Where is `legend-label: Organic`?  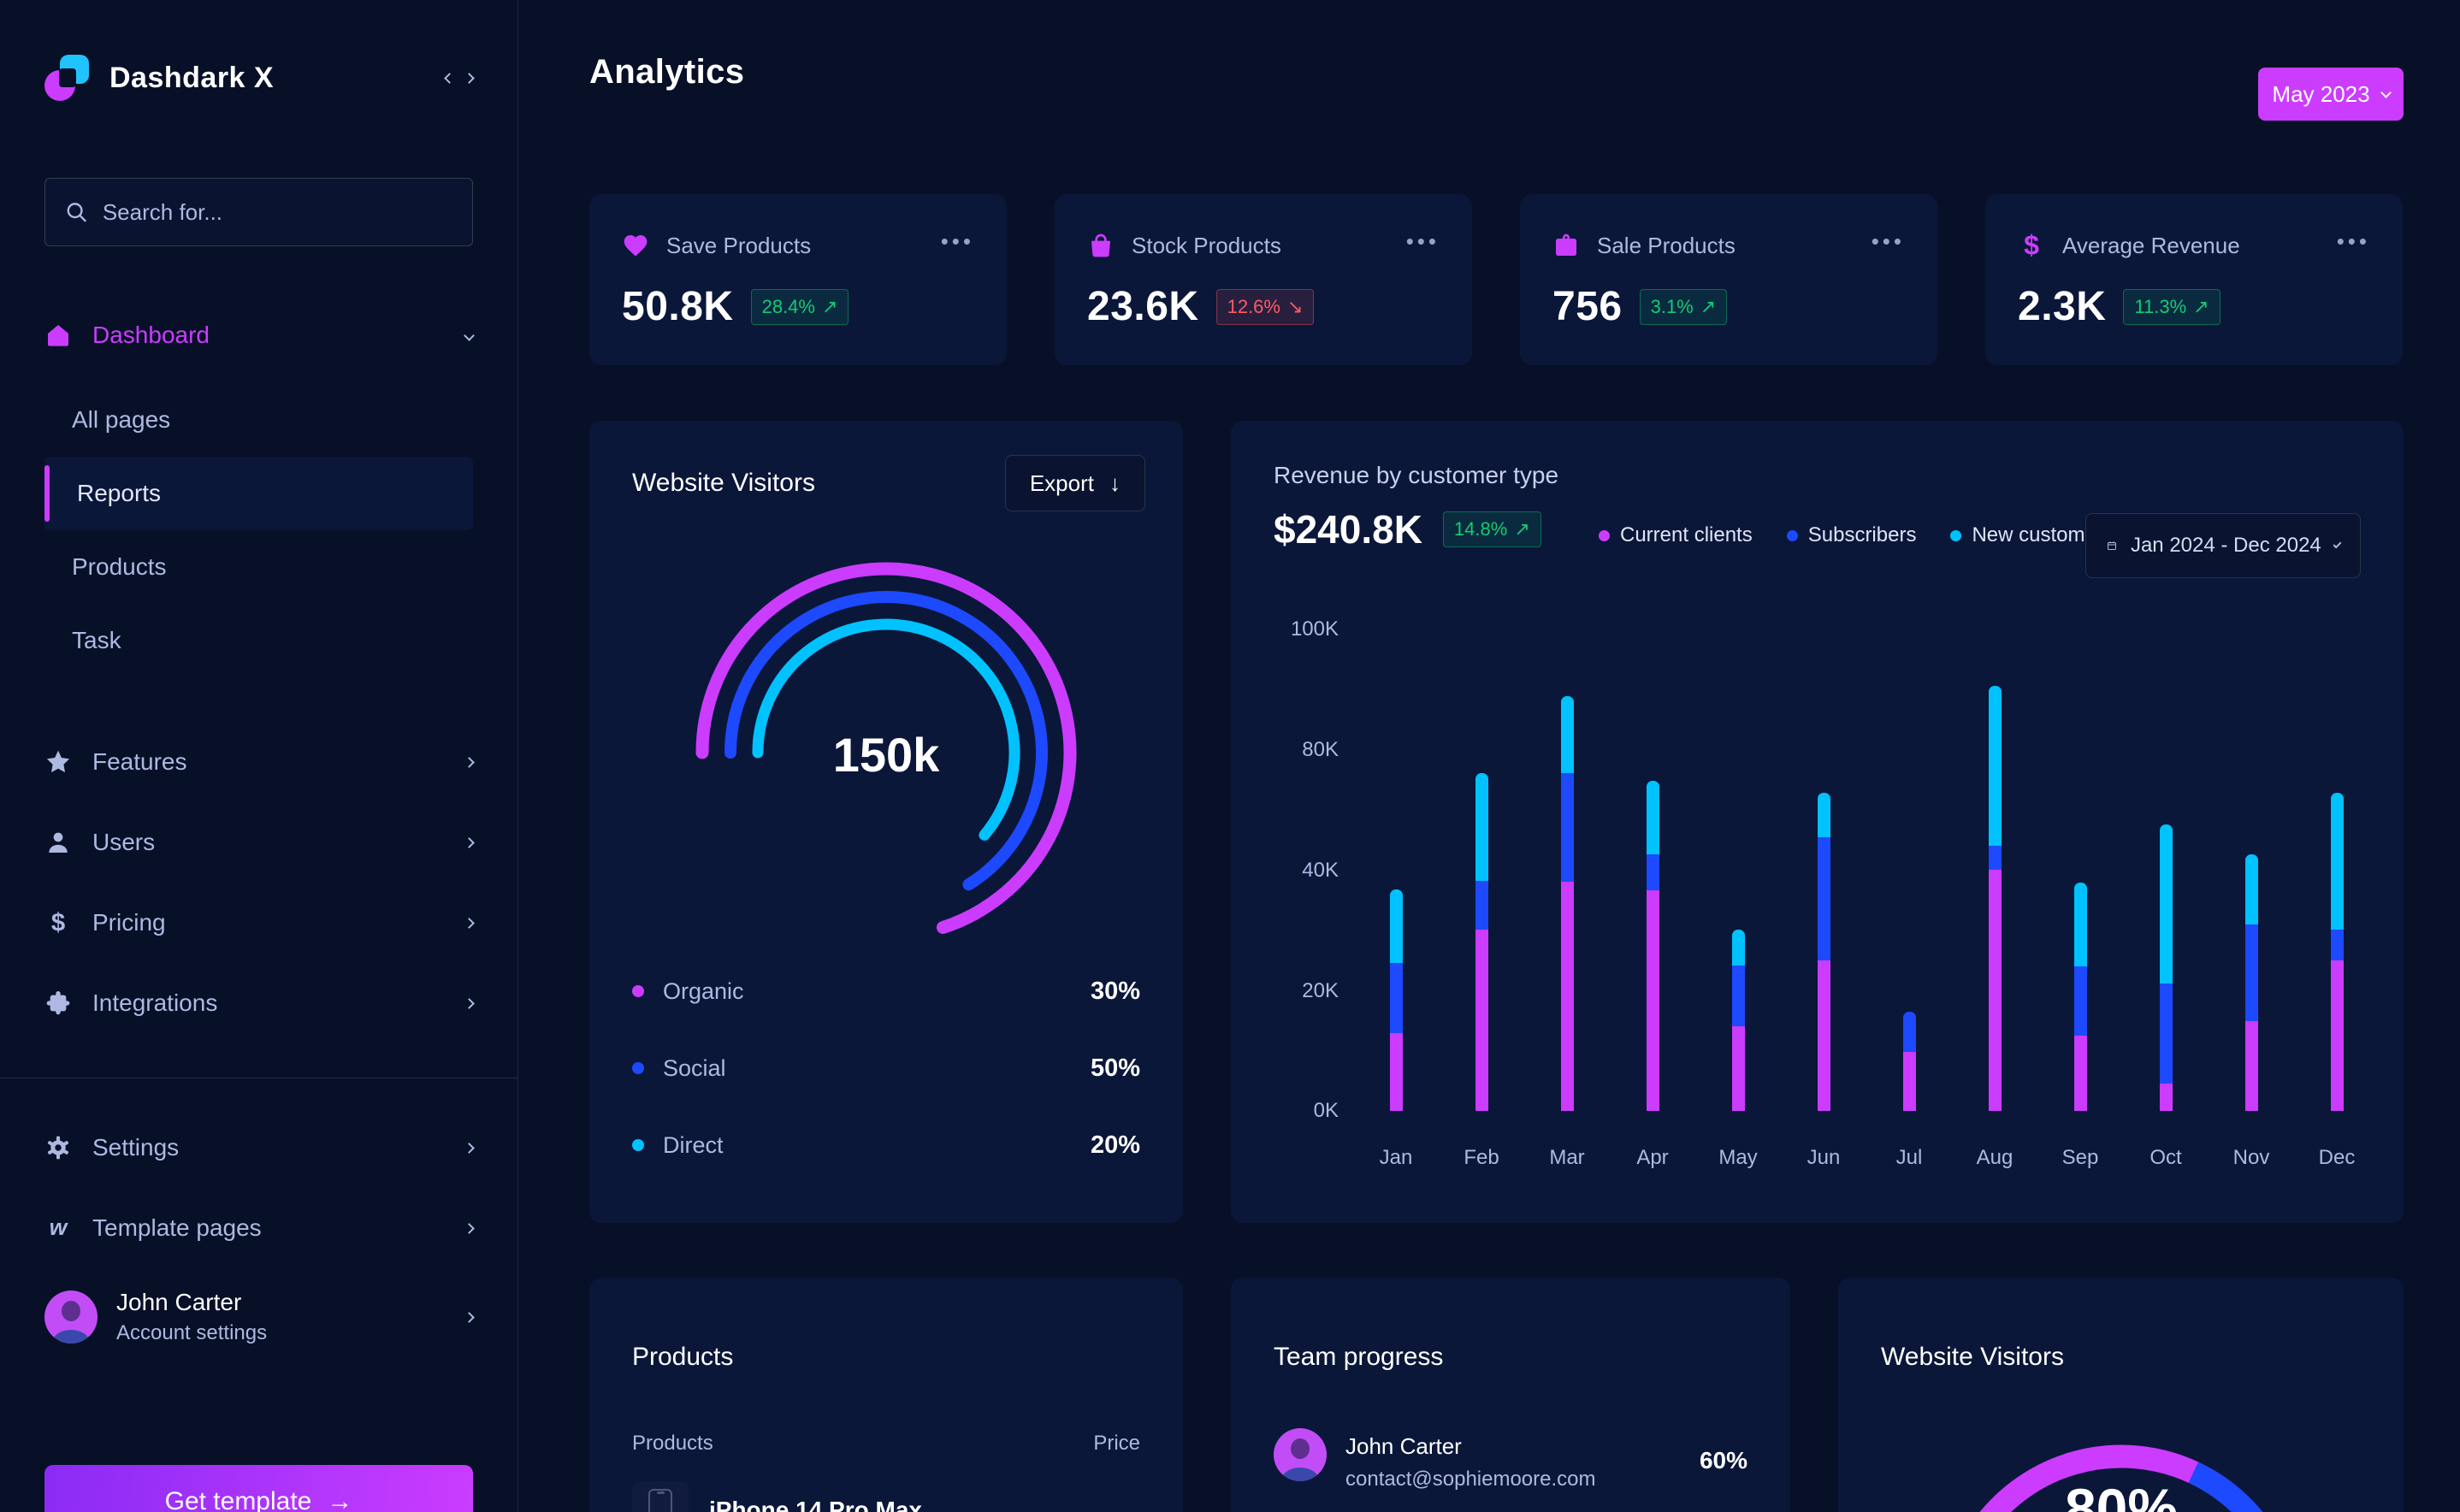
legend-label: Organic is located at coordinates (704, 990).